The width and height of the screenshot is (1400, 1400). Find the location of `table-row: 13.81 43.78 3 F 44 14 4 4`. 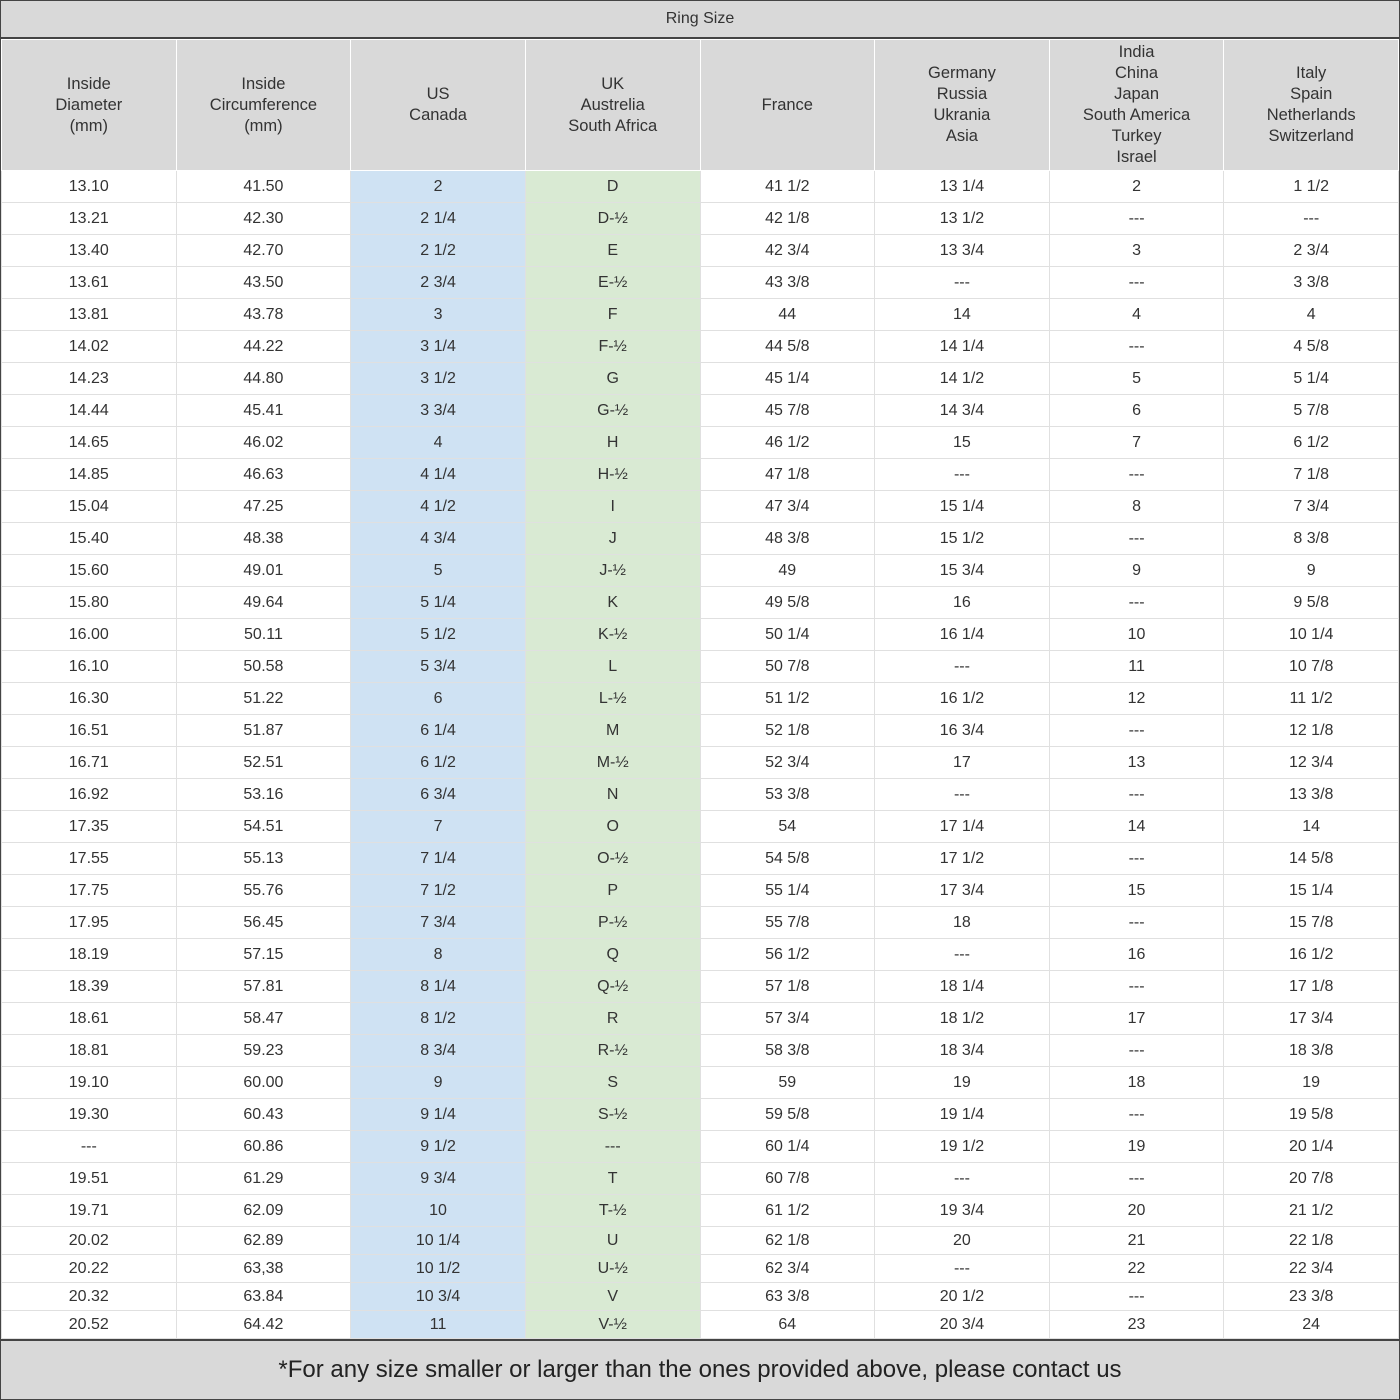

table-row: 13.81 43.78 3 F 44 14 4 4 is located at coordinates (700, 314).